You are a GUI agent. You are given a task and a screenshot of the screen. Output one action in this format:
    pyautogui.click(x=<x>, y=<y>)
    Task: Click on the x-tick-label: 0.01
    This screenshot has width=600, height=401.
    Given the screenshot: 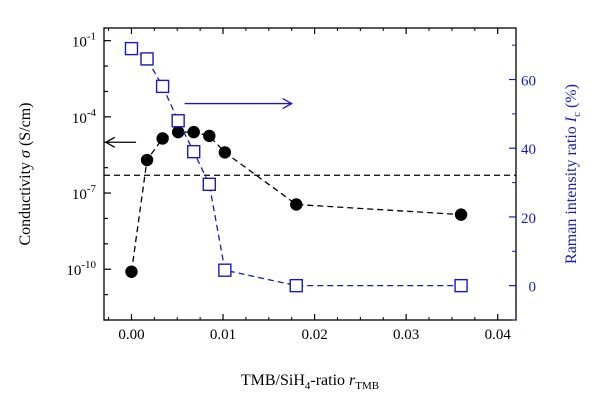 What is the action you would take?
    pyautogui.click(x=223, y=335)
    